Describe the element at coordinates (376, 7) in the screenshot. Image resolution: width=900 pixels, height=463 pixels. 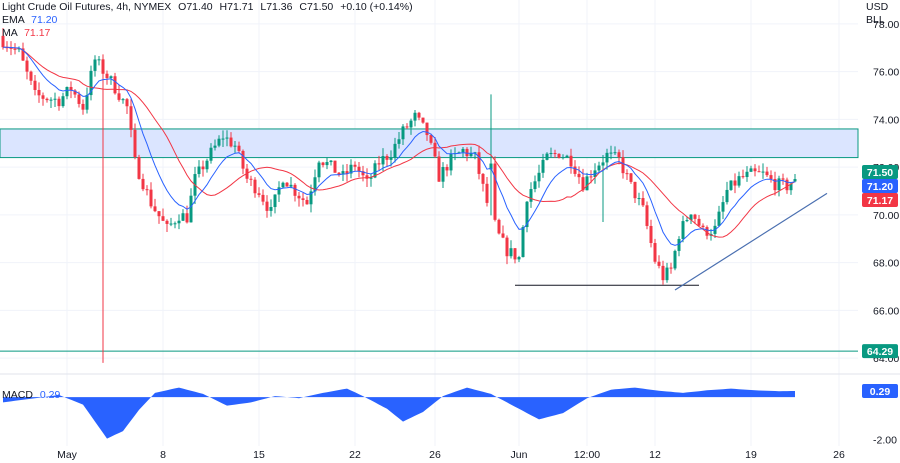
I see `change-value: +0.10 (+0.14%)` at that location.